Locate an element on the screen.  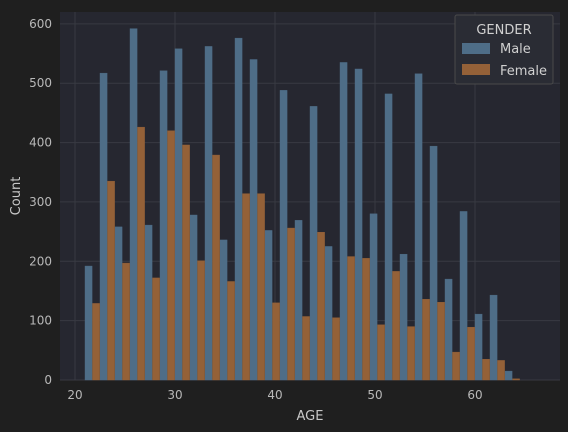
x-axis-label: AGE is located at coordinates (310, 416).